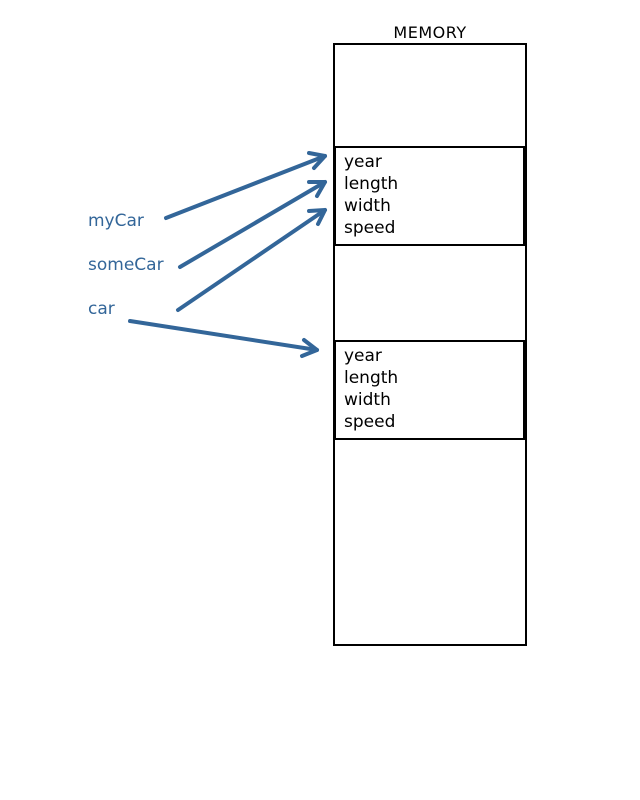 The image size is (640, 800). Describe the element at coordinates (429, 390) in the screenshot. I see `car-object-2: year length width speed` at that location.